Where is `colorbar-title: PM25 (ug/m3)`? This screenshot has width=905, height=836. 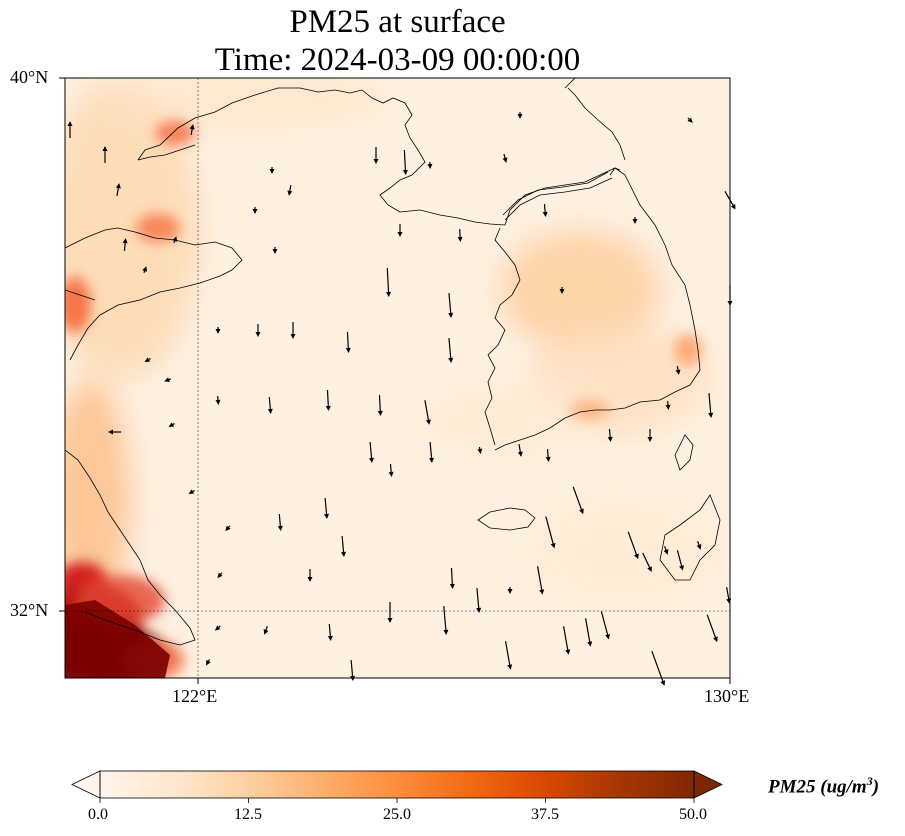
colorbar-title: PM25 (ug/m3) is located at coordinates (824, 786).